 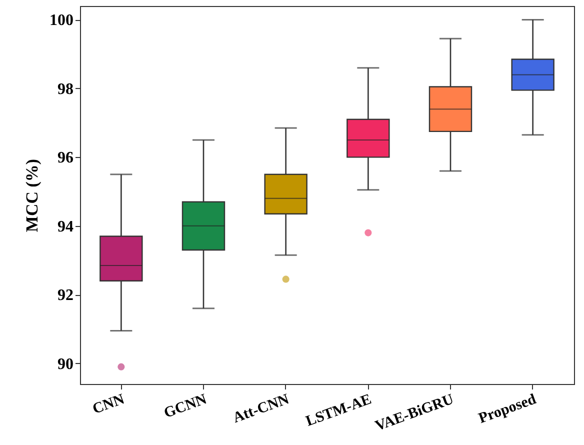 I want to click on y-axis-title: MCC (%), so click(x=32, y=195).